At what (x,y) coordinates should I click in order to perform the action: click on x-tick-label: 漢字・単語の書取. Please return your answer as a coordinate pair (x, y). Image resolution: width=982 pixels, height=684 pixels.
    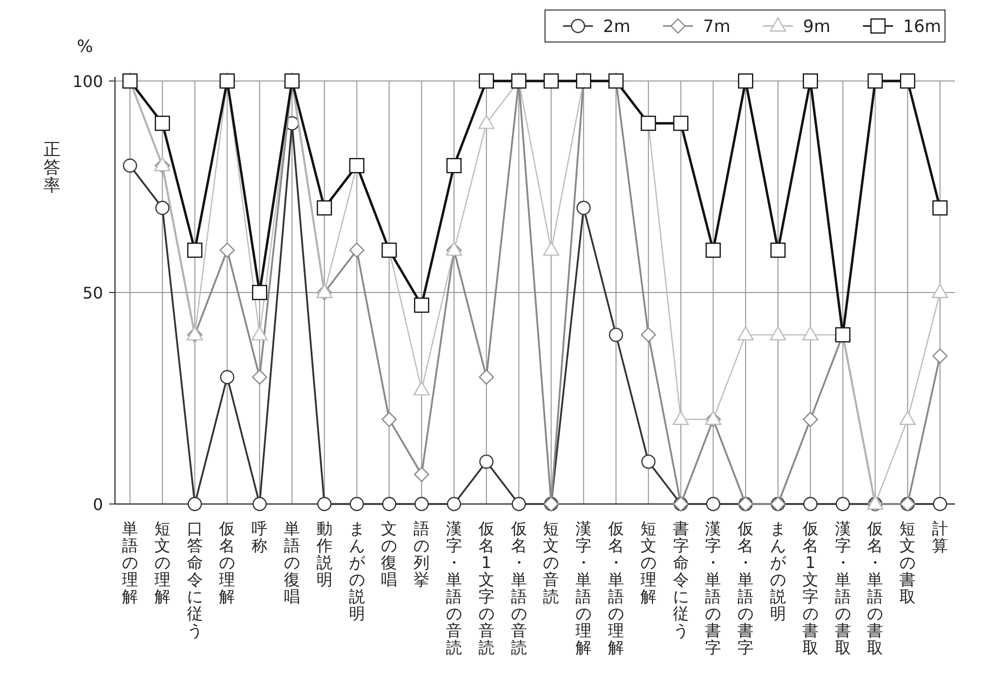
    Looking at the image, I should click on (842, 588).